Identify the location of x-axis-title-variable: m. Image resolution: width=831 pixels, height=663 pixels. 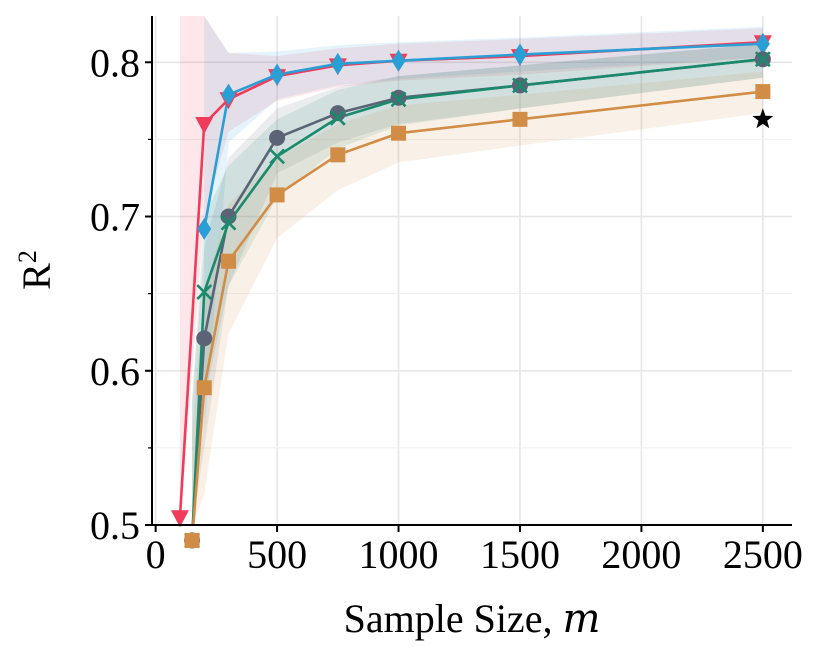
(581, 619).